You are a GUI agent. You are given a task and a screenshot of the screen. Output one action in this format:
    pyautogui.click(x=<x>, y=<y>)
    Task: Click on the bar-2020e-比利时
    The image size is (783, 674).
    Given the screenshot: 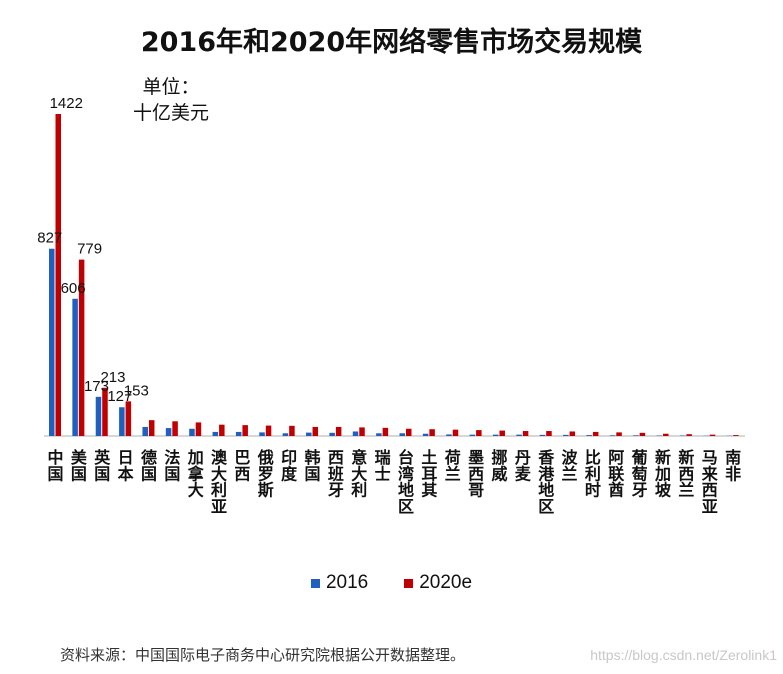 What is the action you would take?
    pyautogui.click(x=595, y=433)
    